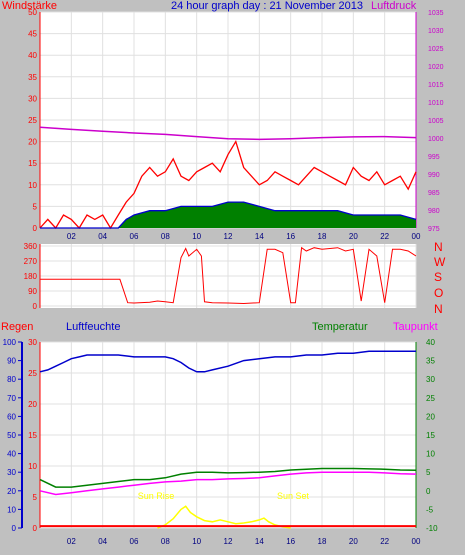  Describe the element at coordinates (430, 435) in the screenshot. I see `temperature-tick-label: 15` at that location.